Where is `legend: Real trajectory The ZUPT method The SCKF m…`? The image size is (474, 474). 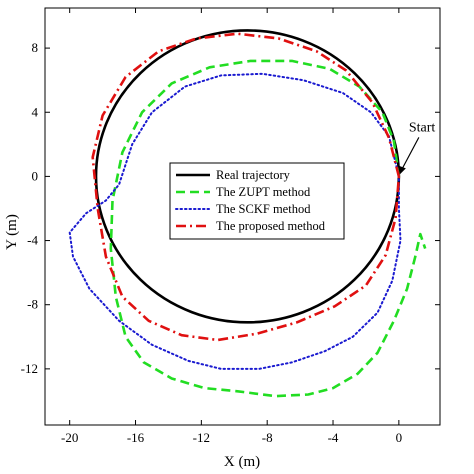
legend: Real trajectory The ZUPT method The SCKF m… is located at coordinates (257, 201).